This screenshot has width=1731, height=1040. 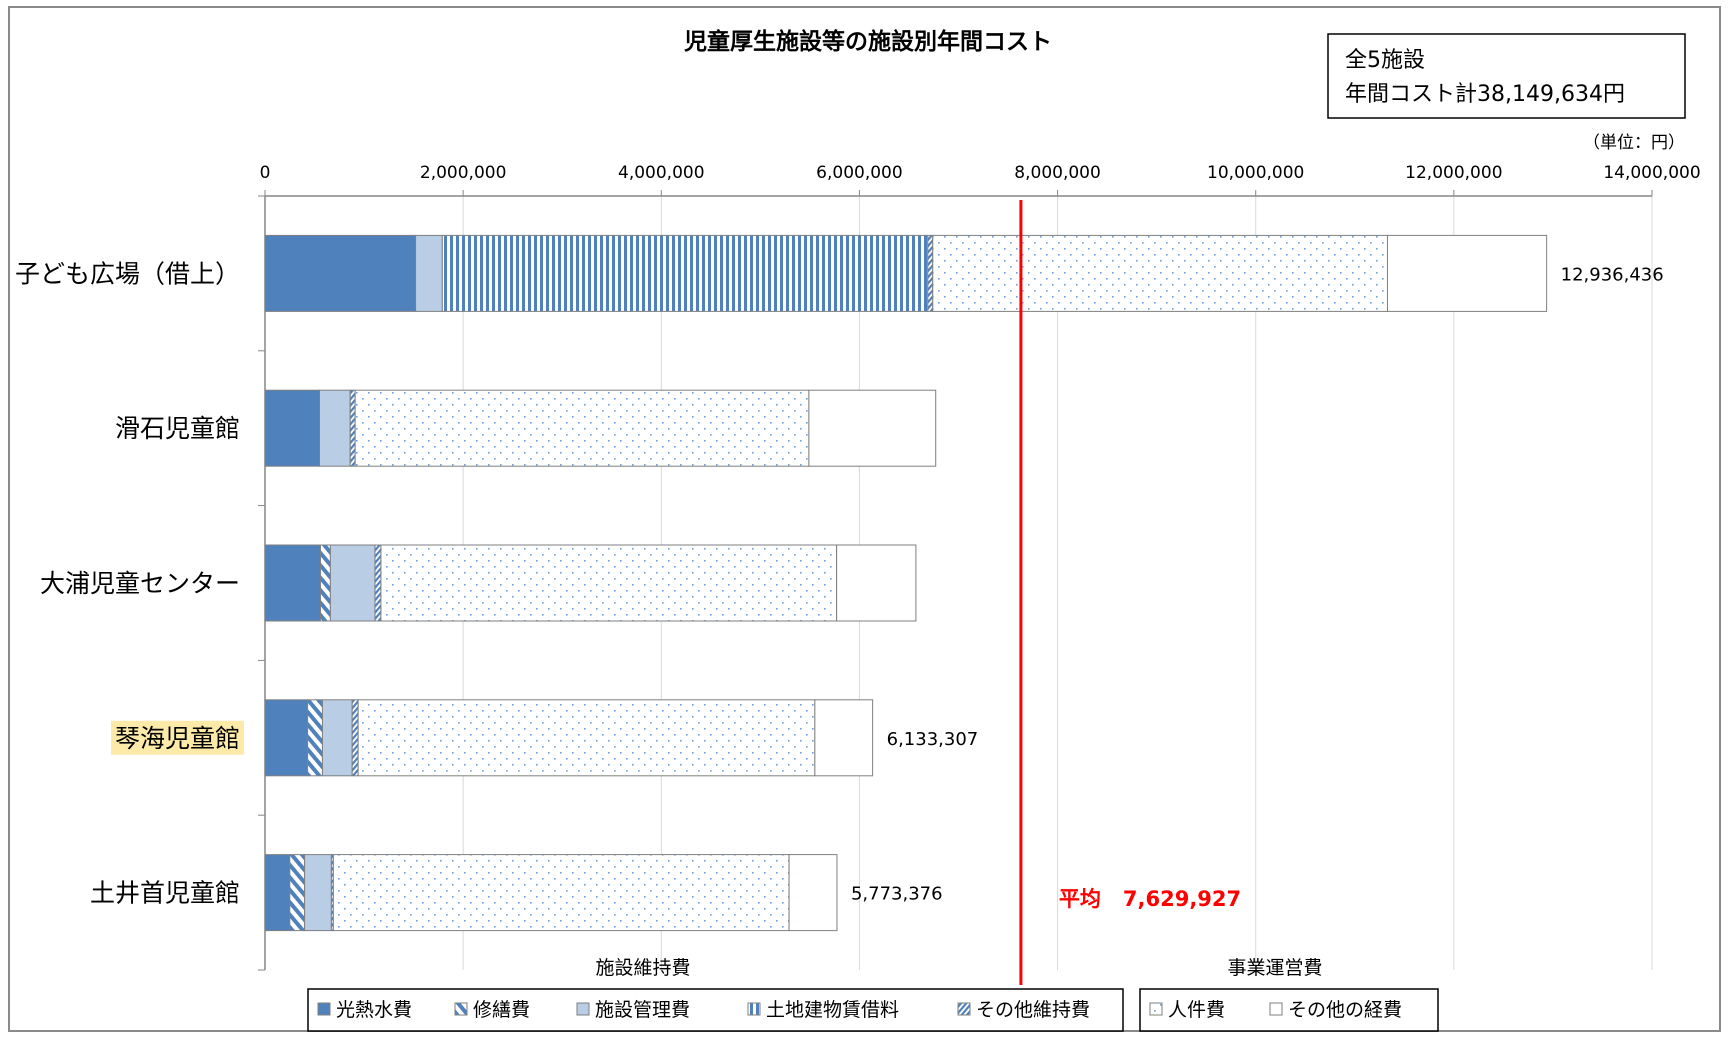 I want to click on legend-label: 光熱水費, so click(x=374, y=1010).